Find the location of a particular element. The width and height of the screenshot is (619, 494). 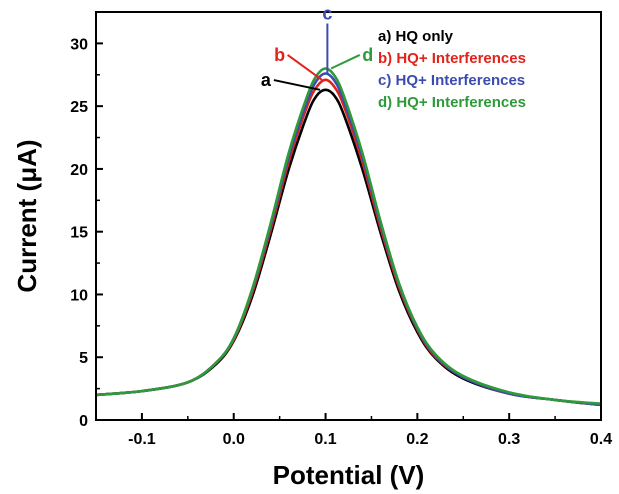

x-tick-label: -0.1 is located at coordinates (142, 439).